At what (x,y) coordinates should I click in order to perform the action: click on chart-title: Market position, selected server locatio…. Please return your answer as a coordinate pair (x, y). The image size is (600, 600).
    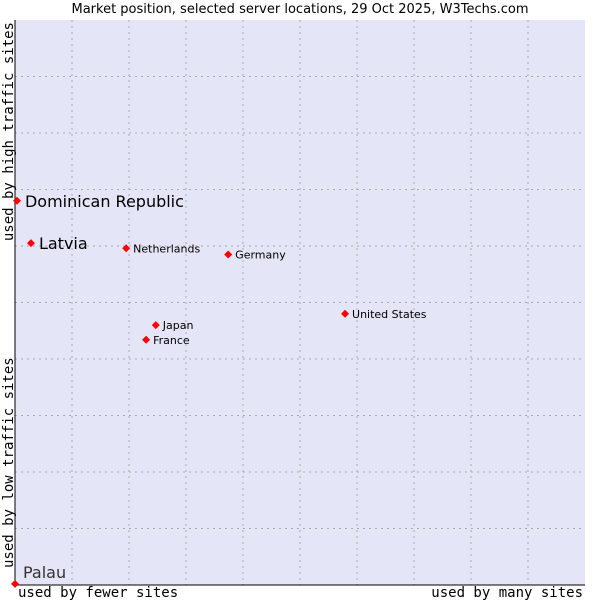
    Looking at the image, I should click on (300, 9).